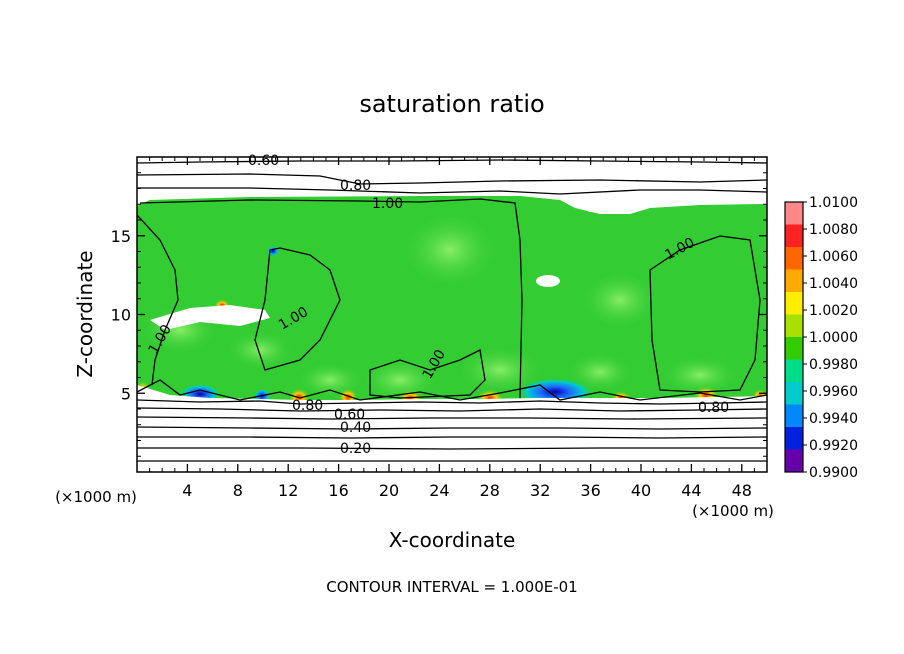 The image size is (904, 654). Describe the element at coordinates (187, 490) in the screenshot. I see `x-tick-label: 4` at that location.